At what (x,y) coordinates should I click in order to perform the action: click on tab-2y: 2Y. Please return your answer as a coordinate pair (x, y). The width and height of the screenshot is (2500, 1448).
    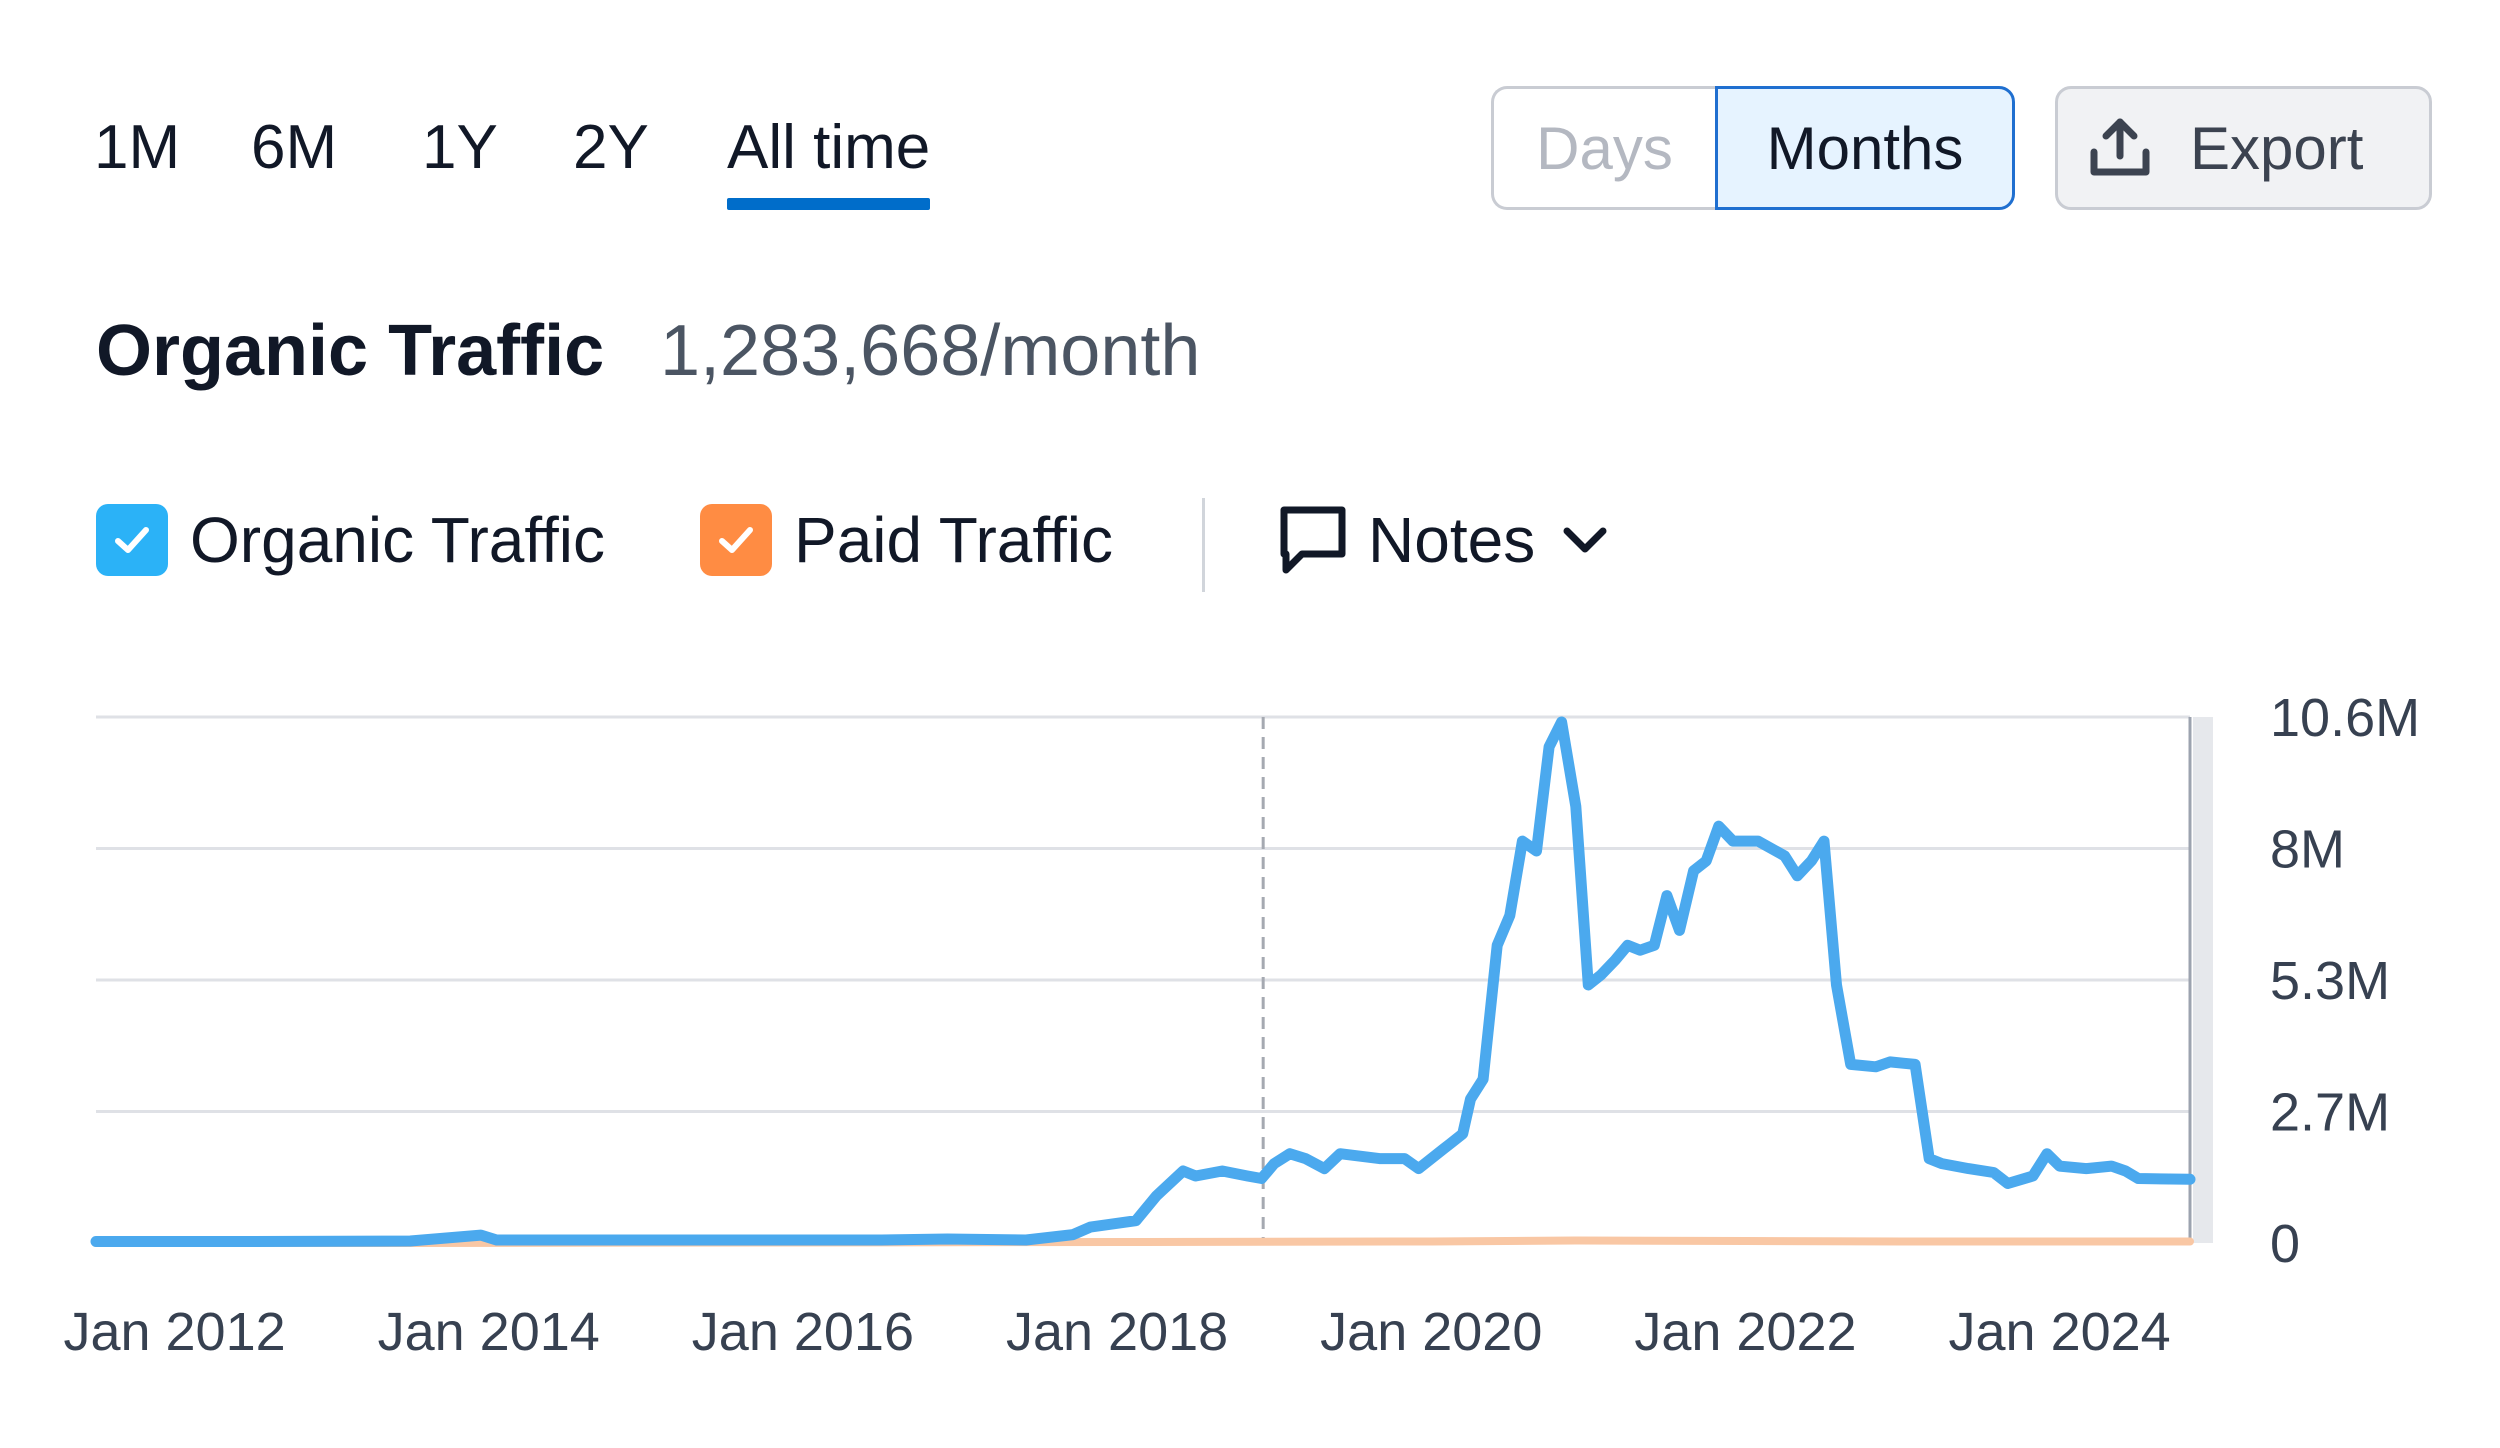
    Looking at the image, I should click on (611, 147).